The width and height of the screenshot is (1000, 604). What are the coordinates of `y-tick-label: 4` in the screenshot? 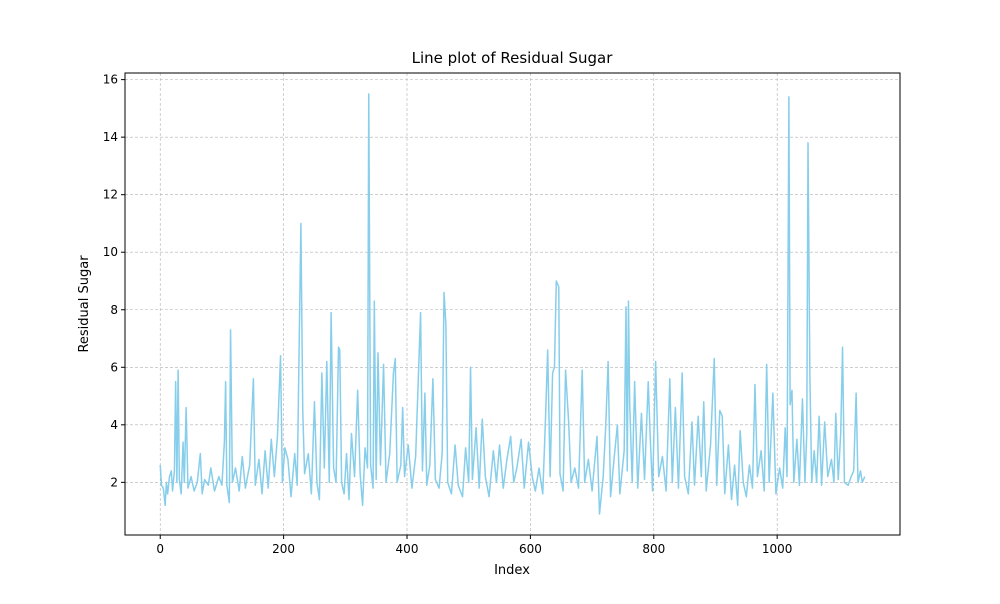 It's located at (114, 425).